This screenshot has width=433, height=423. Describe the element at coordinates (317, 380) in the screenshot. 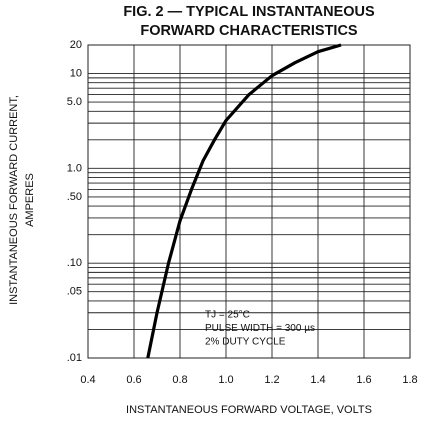

I see `x-tick-label: 1.4` at that location.